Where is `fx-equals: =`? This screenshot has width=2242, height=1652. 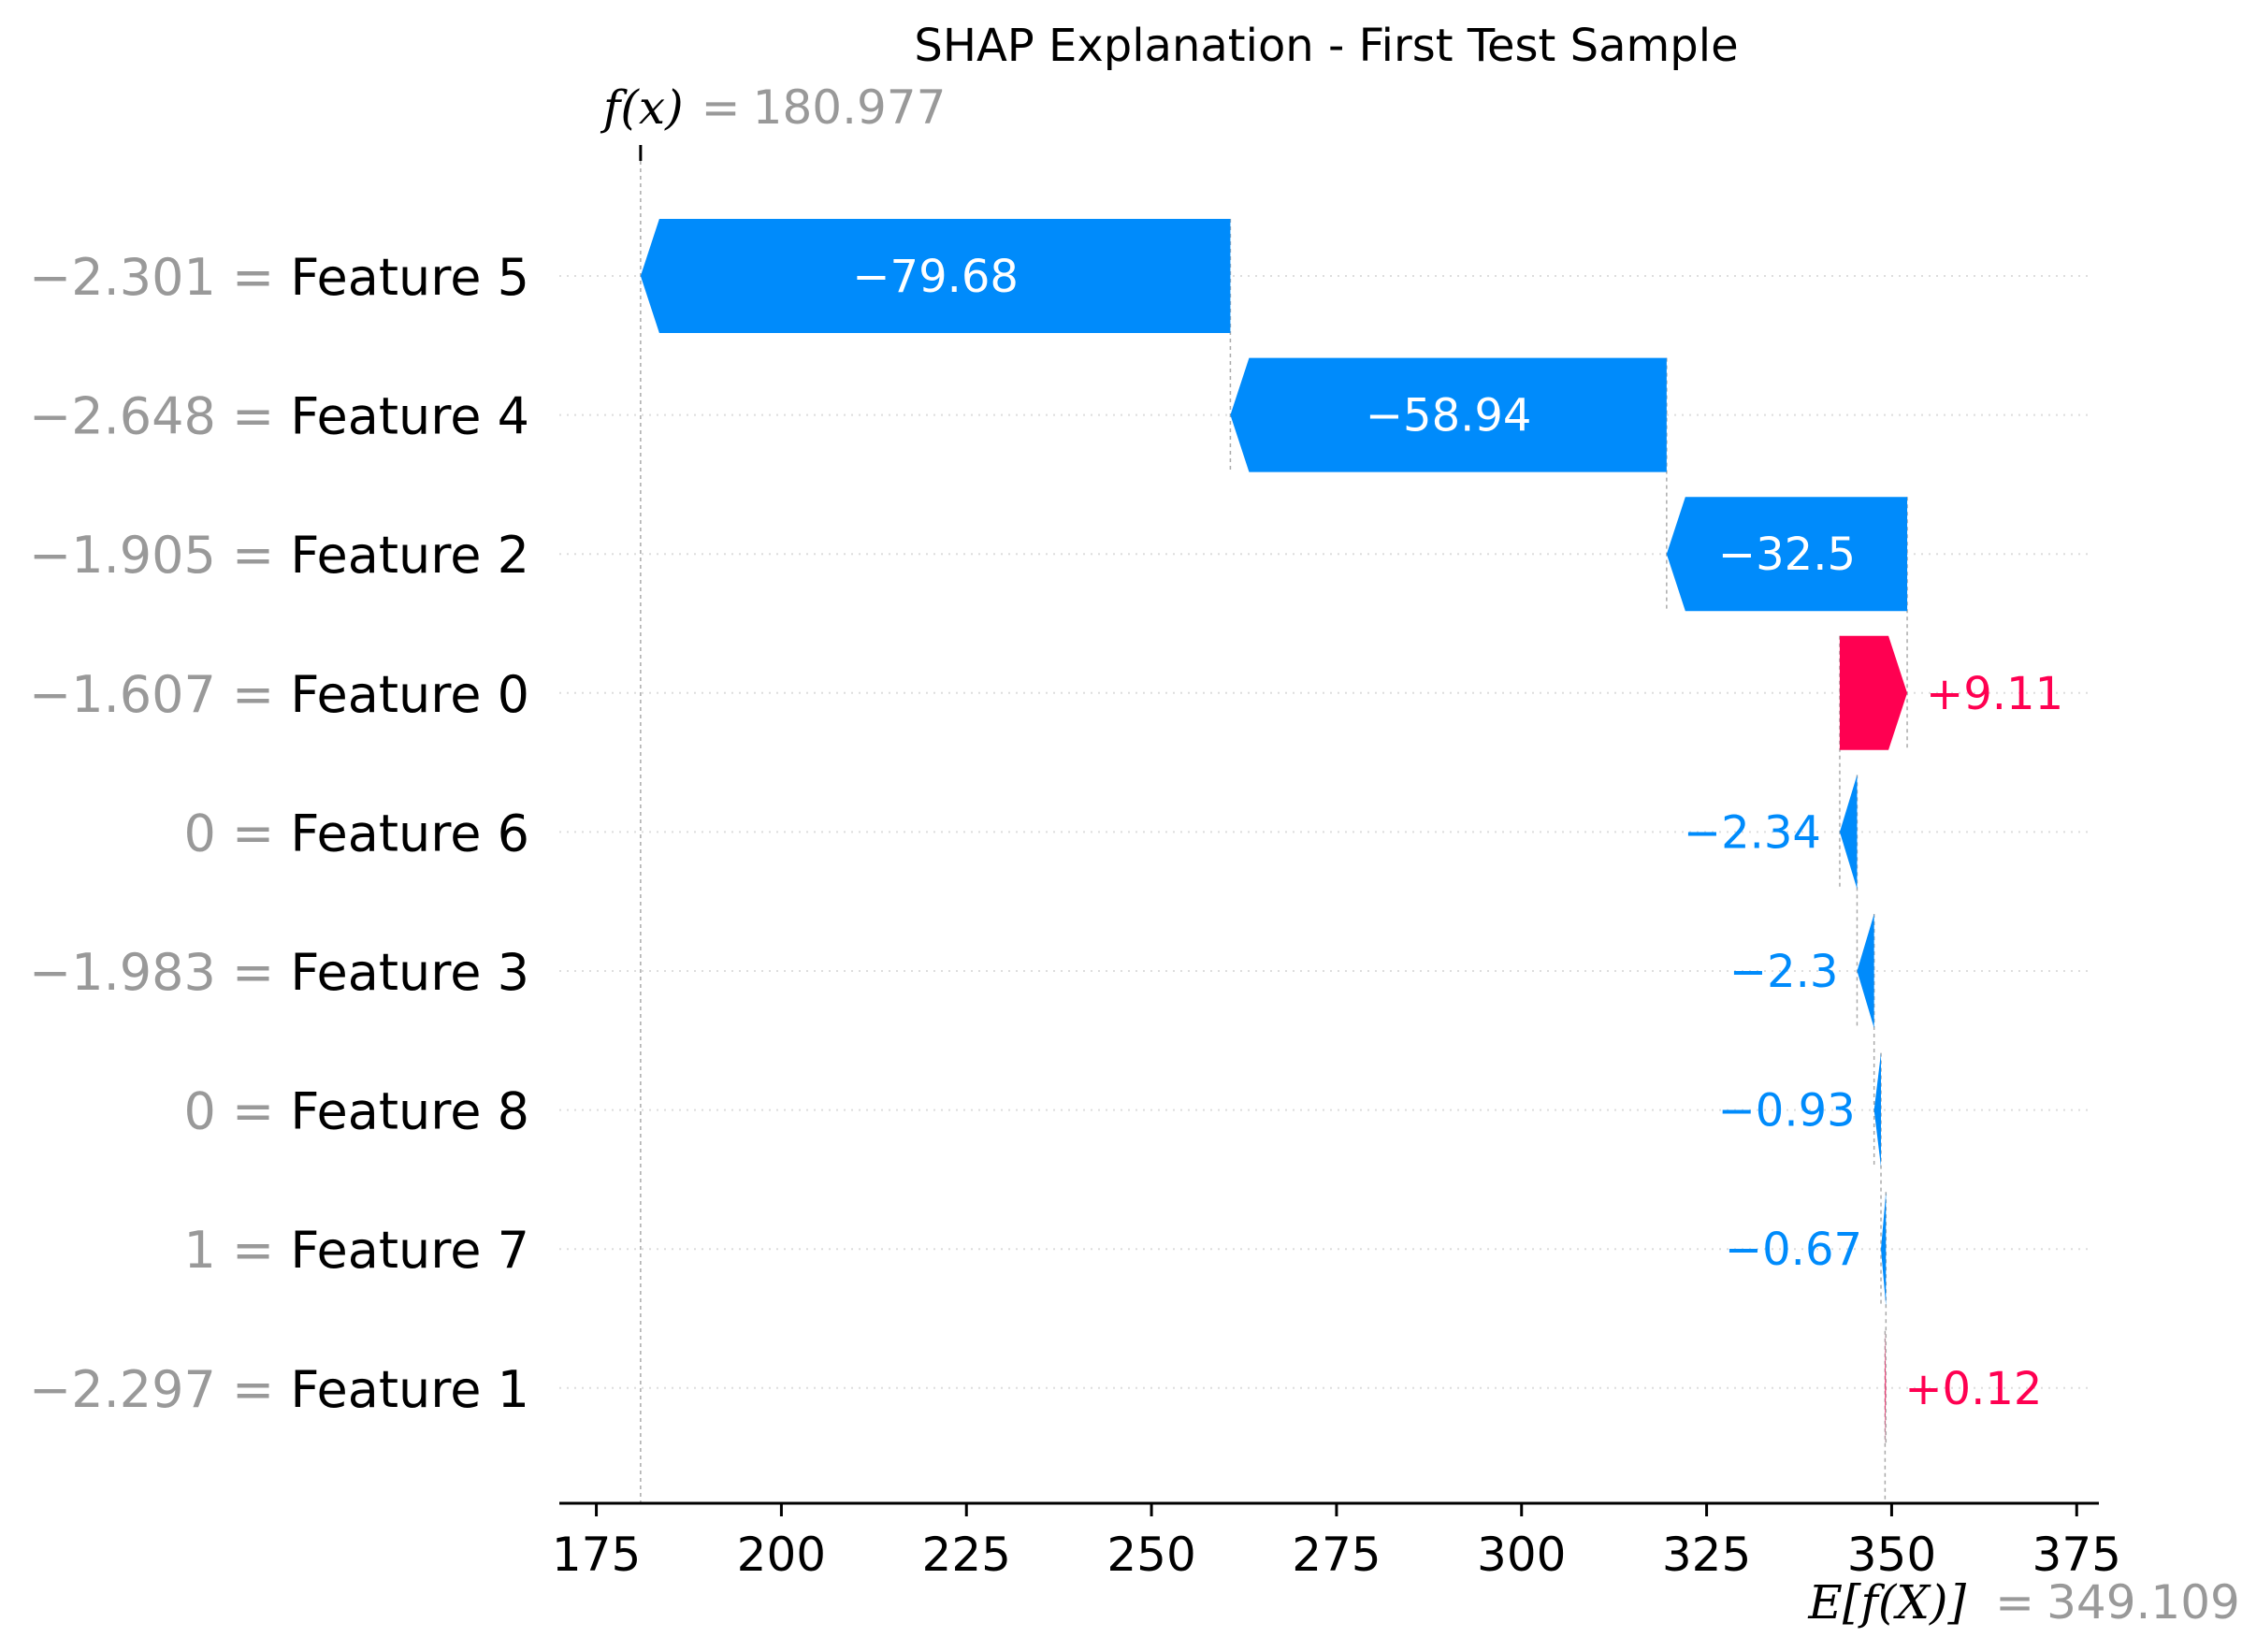
fx-equals: = is located at coordinates (721, 107).